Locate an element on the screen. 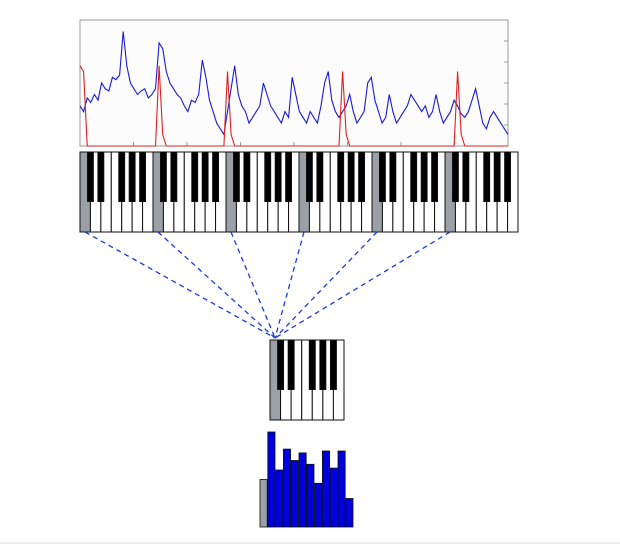  octave-connectors is located at coordinates (267, 285).